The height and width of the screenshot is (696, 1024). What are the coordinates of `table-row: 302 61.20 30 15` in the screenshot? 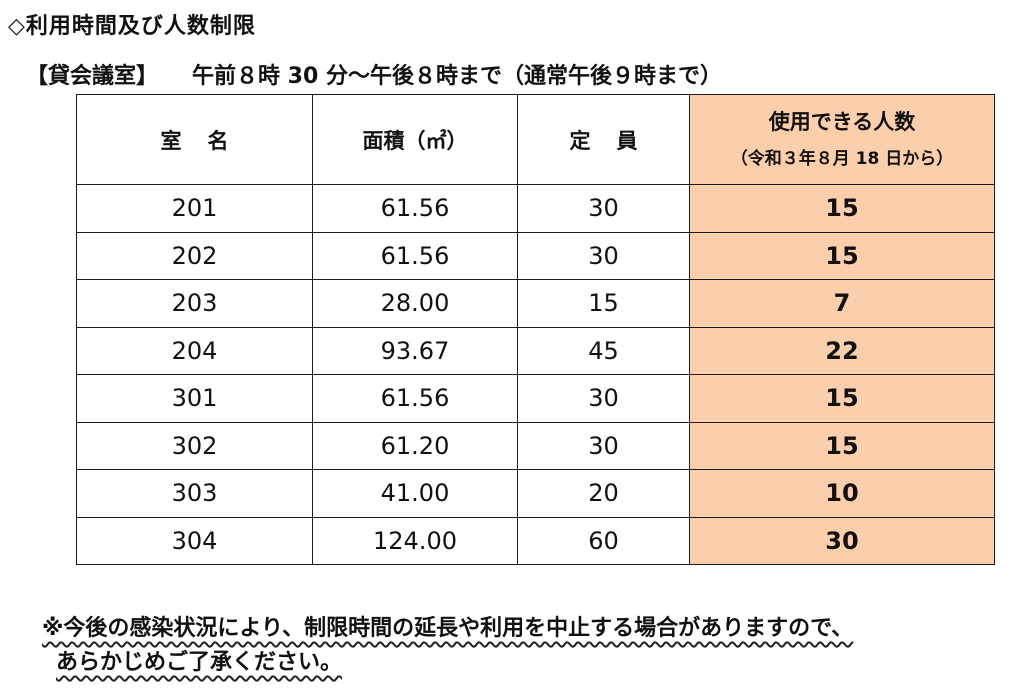 It's located at (535, 445).